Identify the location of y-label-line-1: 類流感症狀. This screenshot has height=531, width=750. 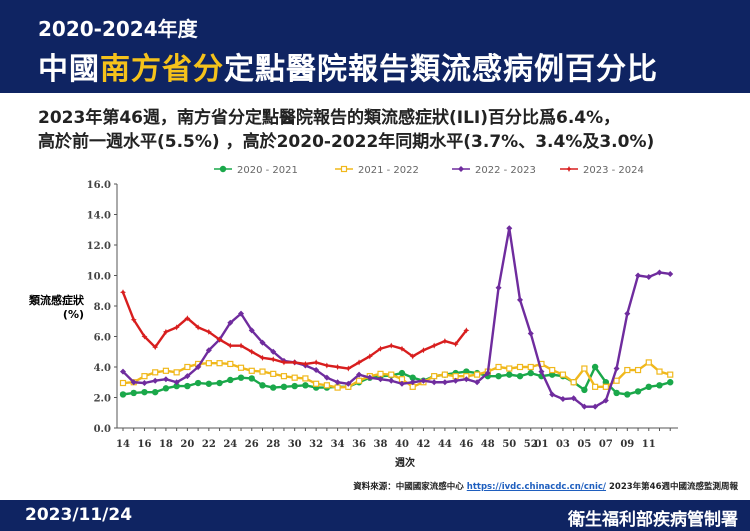
(56, 300).